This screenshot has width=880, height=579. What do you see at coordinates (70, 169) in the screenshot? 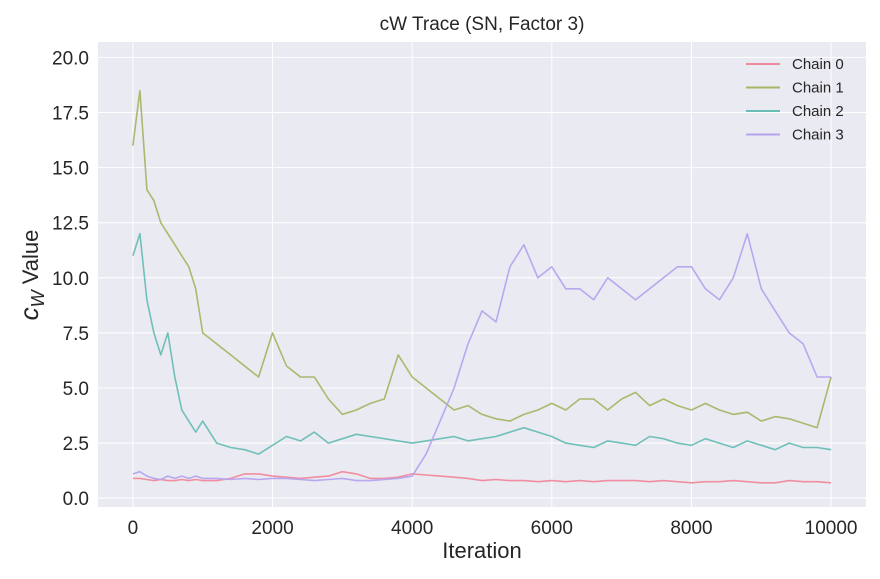
I see `y-tick-label: 15.0` at bounding box center [70, 169].